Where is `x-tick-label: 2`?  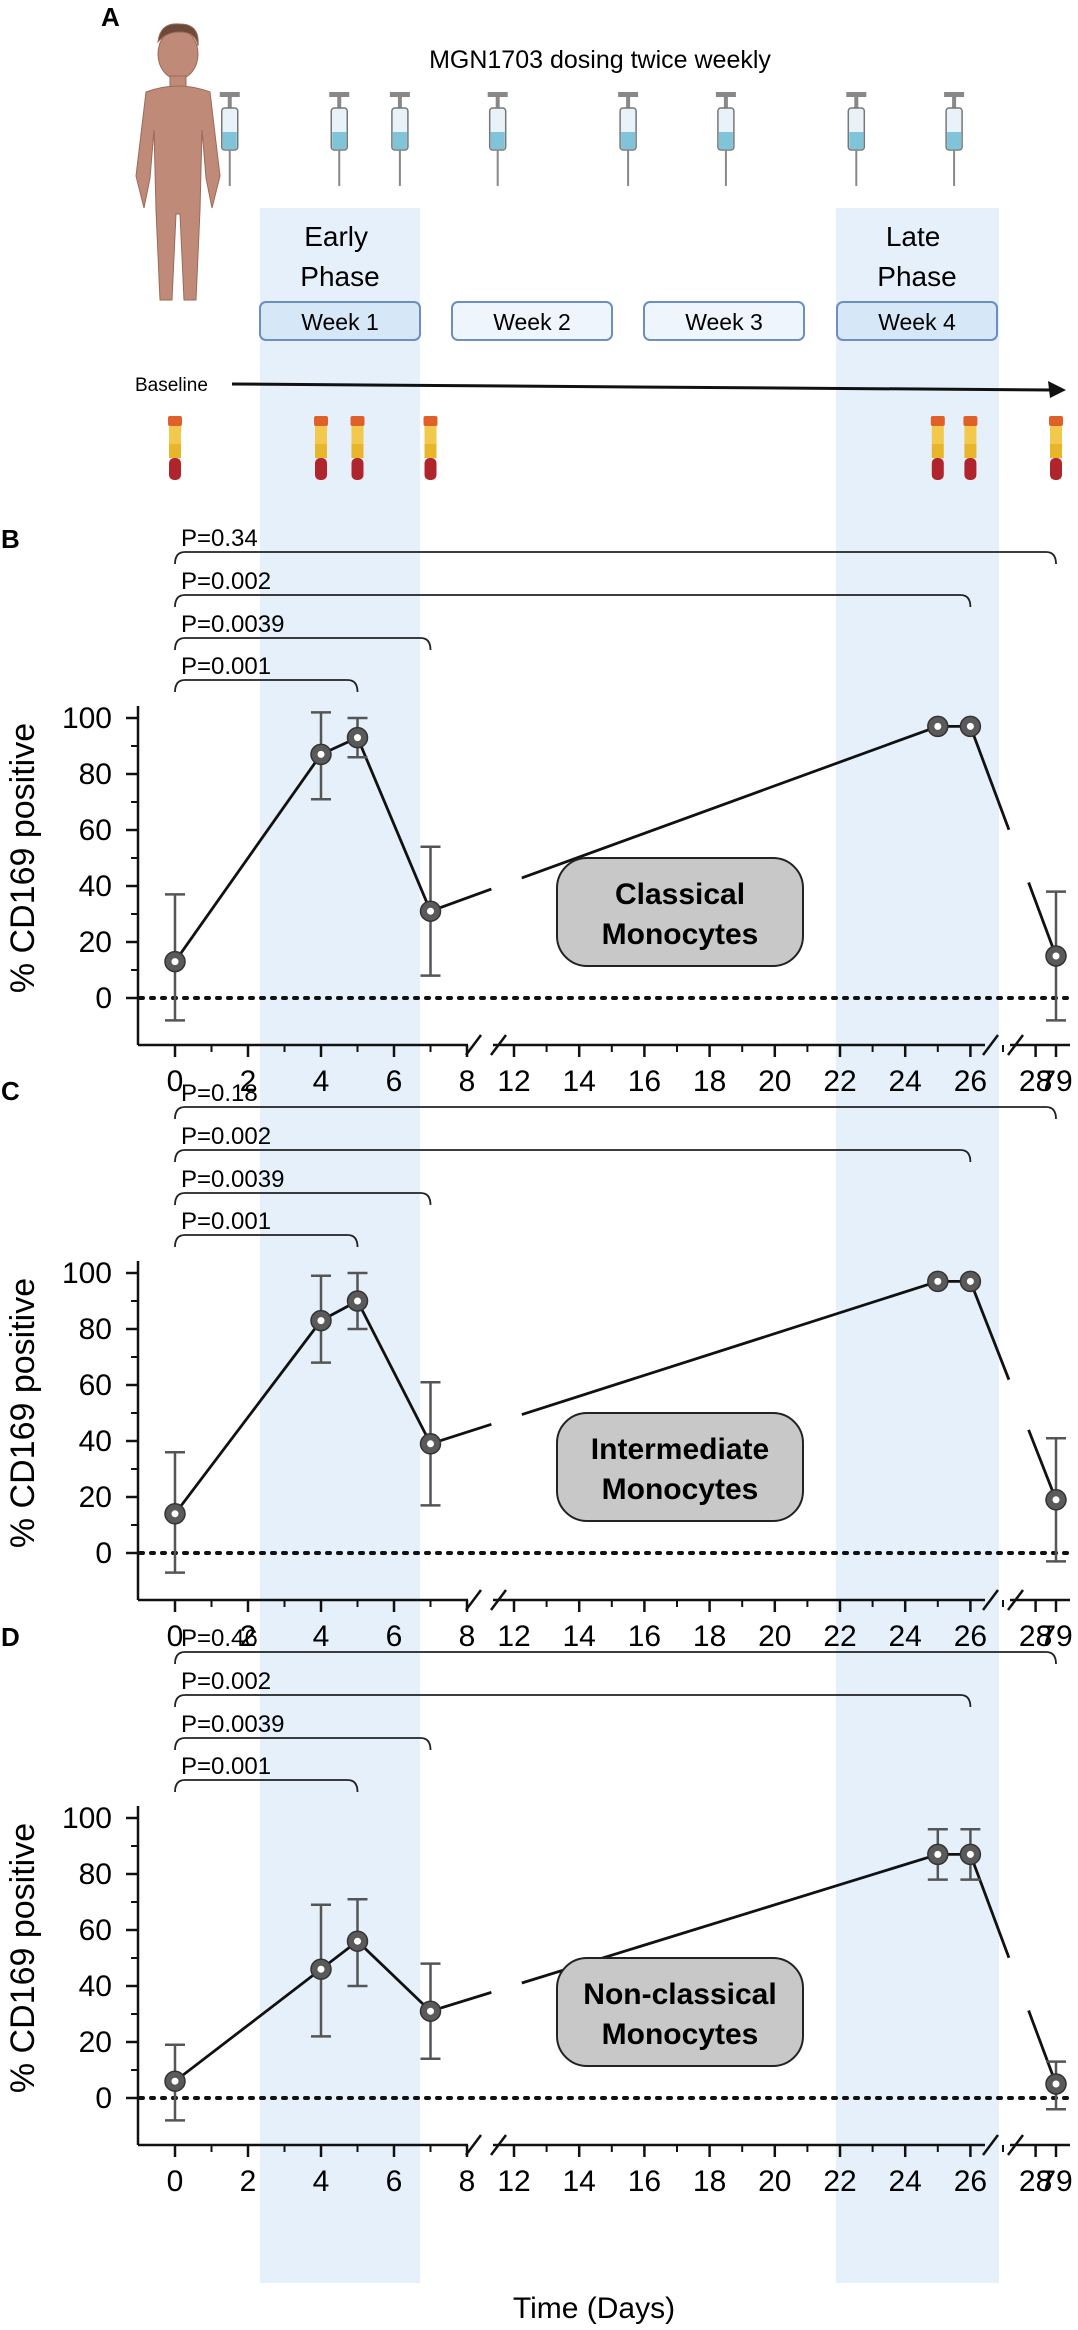
x-tick-label: 2 is located at coordinates (248, 1636).